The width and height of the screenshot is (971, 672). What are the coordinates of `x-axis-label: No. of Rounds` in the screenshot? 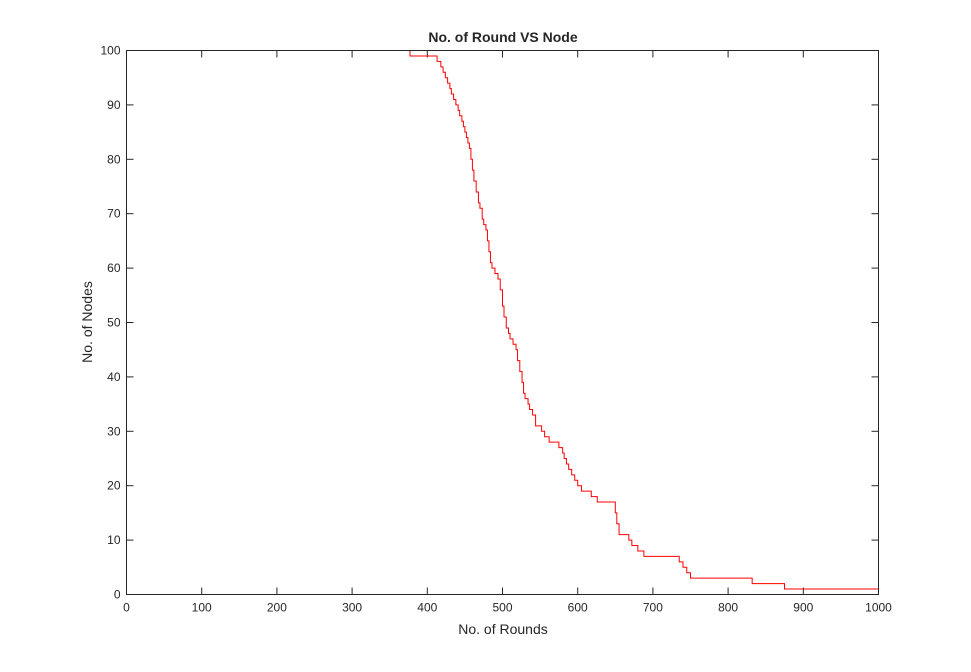 It's located at (503, 629).